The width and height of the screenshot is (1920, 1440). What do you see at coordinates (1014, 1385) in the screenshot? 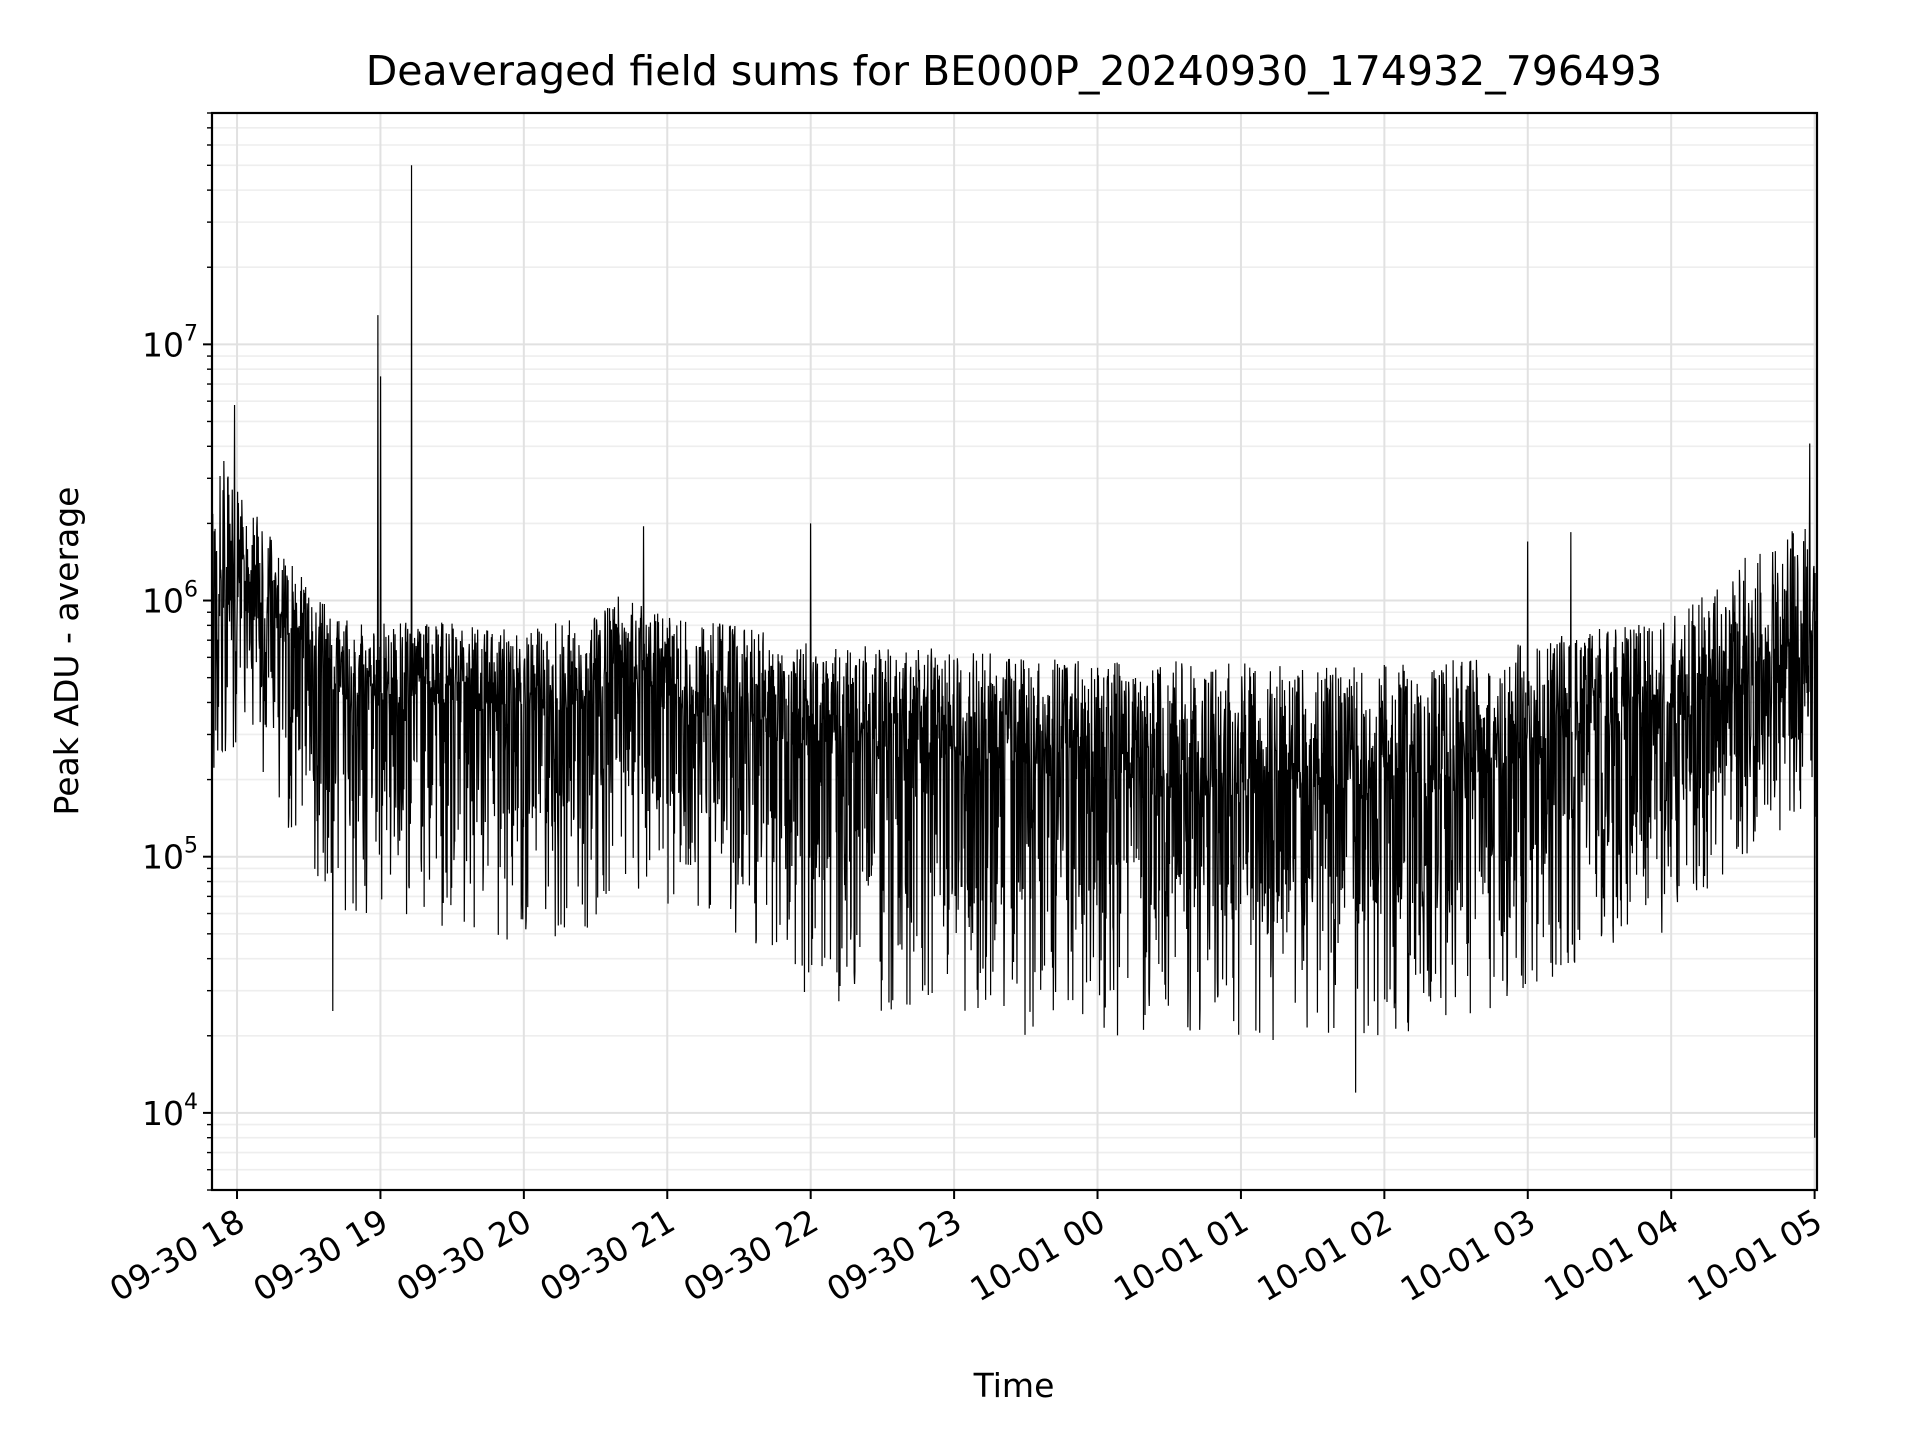
I see `x-axis-label: Time` at bounding box center [1014, 1385].